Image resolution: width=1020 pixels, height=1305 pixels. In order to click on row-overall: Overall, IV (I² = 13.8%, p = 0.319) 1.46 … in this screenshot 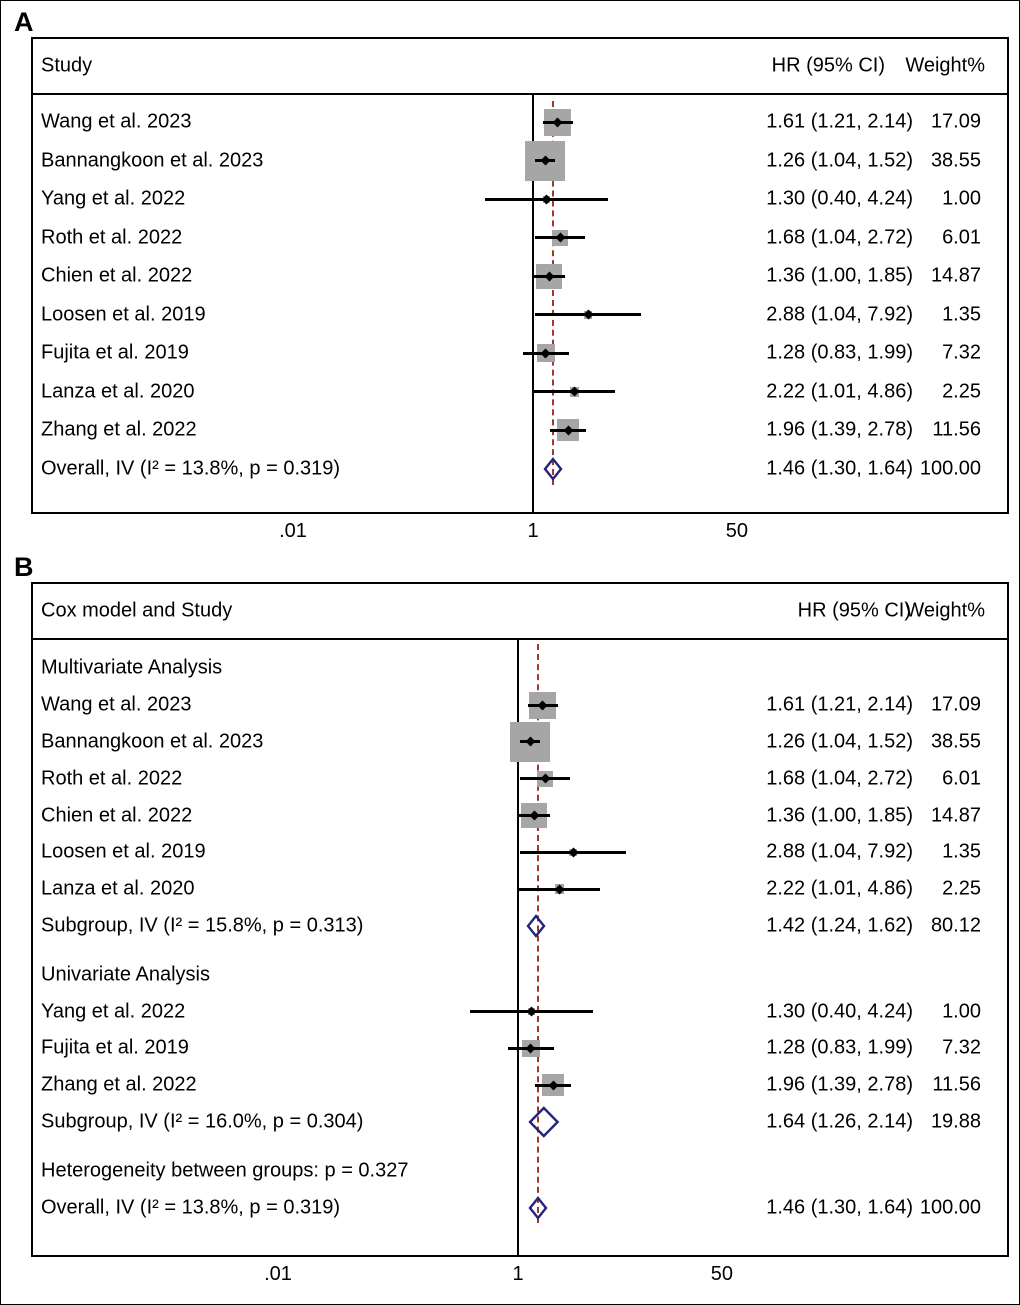, I will do `click(520, 1207)`.